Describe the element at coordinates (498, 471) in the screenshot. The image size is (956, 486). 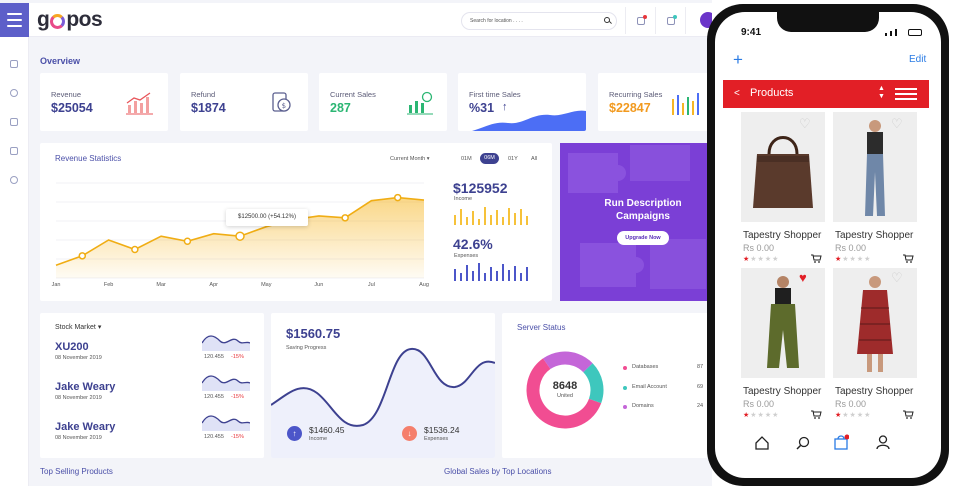
I see `global-sales-title: Global Sales by Top Locations` at that location.